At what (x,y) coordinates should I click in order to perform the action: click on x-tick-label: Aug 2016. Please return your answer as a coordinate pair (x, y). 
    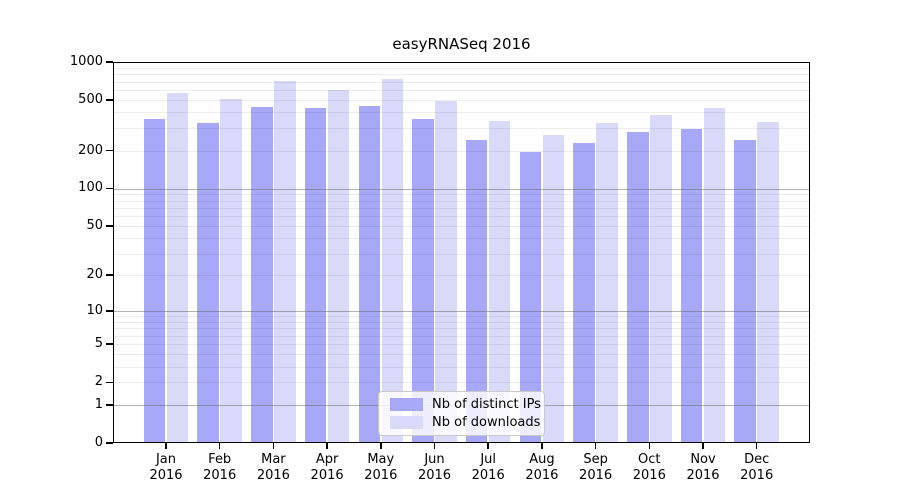
    Looking at the image, I should click on (541, 468).